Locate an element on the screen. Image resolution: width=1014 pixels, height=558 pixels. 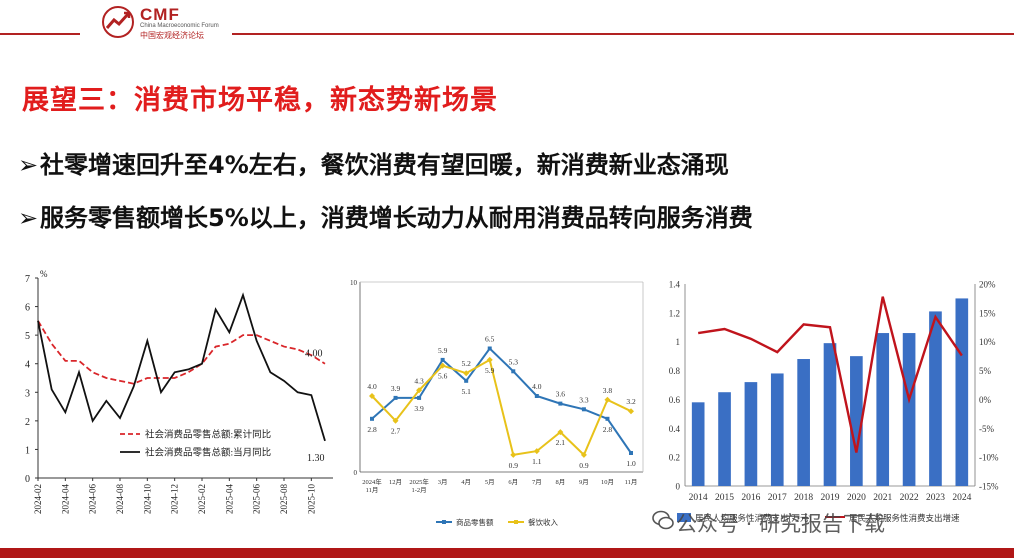
header-rule-right is located at coordinates (623, 34).